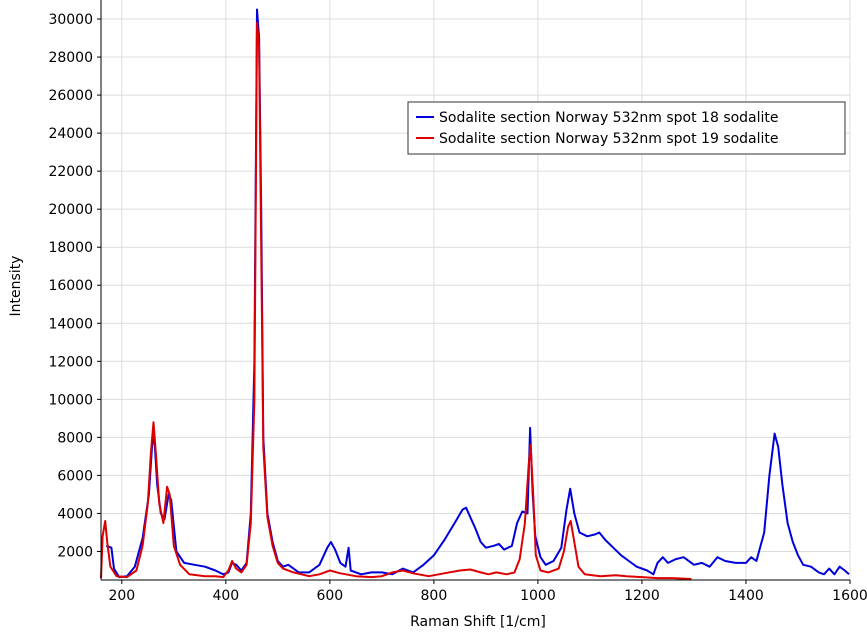  Describe the element at coordinates (70, 20) in the screenshot. I see `y-tick-label: 30000` at that location.